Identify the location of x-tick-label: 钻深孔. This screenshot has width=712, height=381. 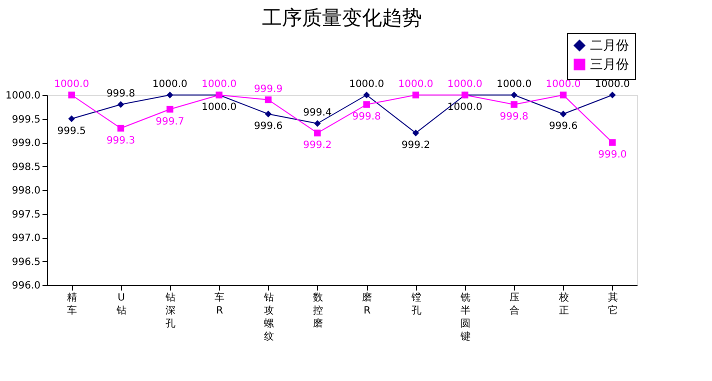
(170, 311).